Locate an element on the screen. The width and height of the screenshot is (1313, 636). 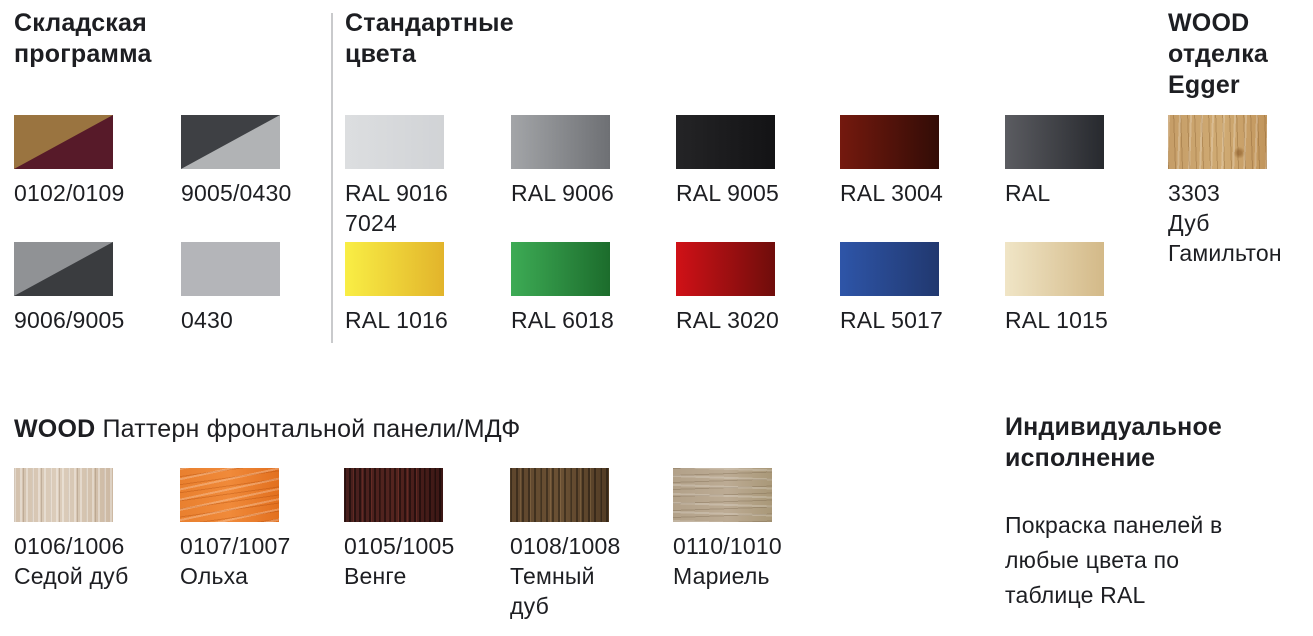
swatch-code: 0106/1006 Седой дуб is located at coordinates (71, 561).